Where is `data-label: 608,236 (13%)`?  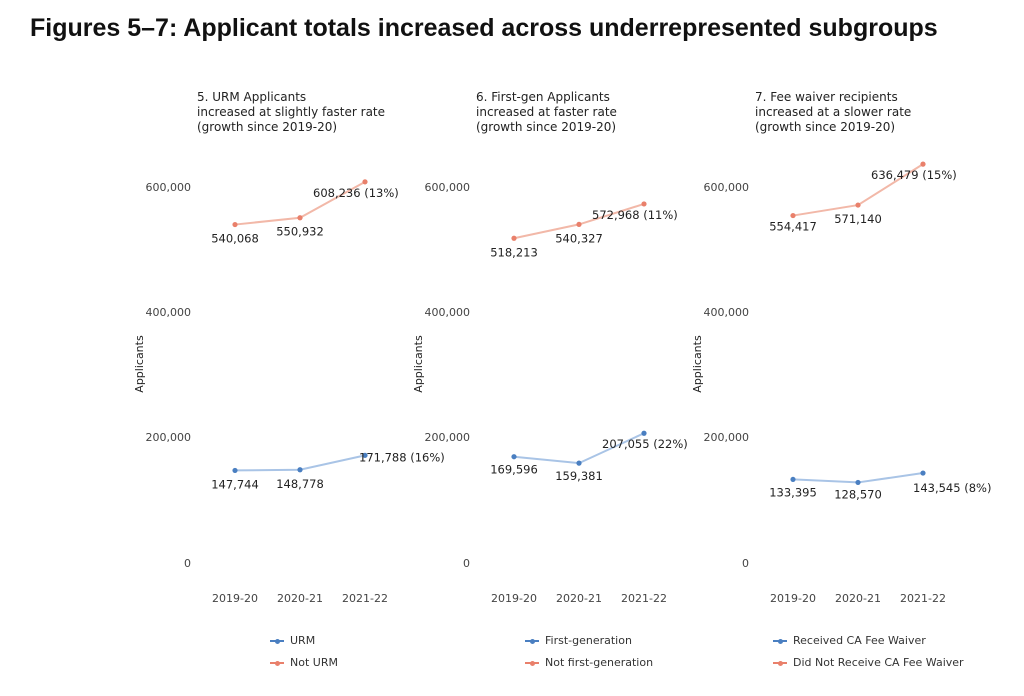
data-label: 608,236 (13%) is located at coordinates (356, 193).